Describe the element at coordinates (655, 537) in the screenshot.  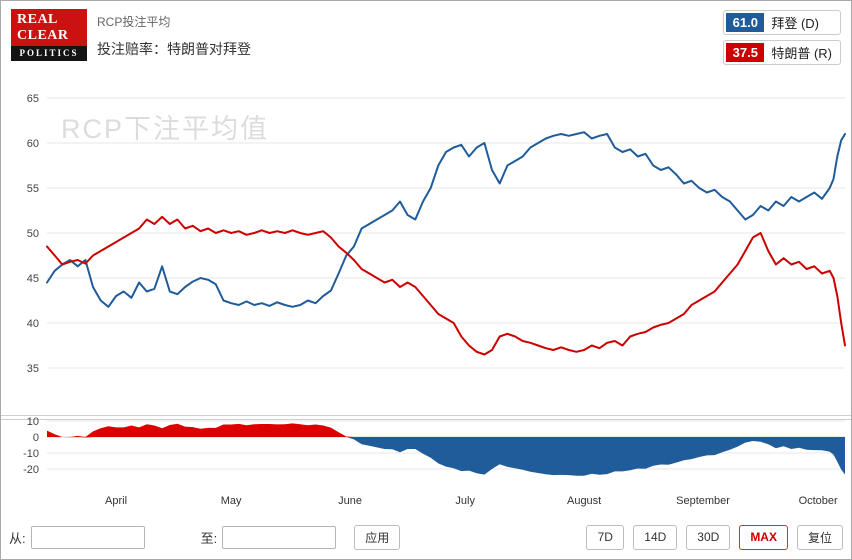
I see `range-button-14d: 14D` at that location.